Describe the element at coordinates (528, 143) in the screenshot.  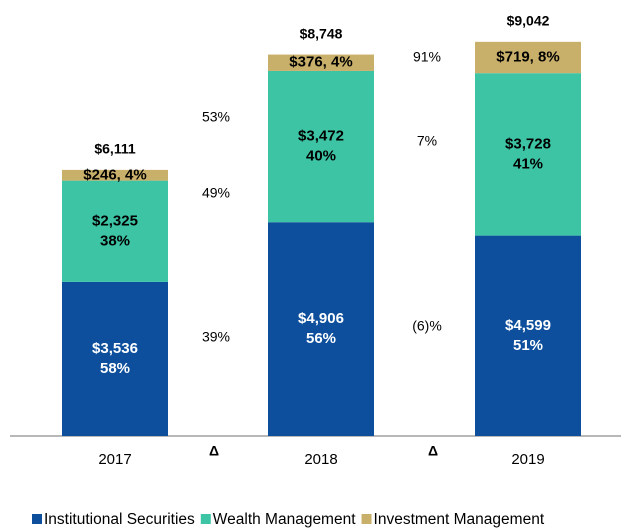
I see `value-label-line: $3,728` at that location.